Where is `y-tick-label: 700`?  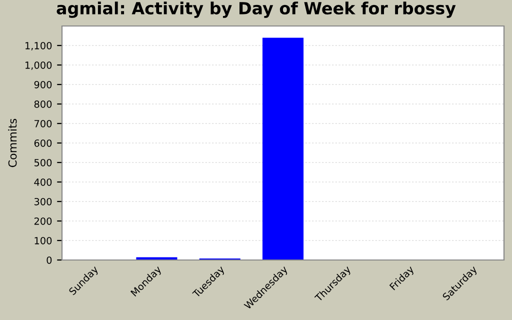 y-tick-label: 700 is located at coordinates (43, 124).